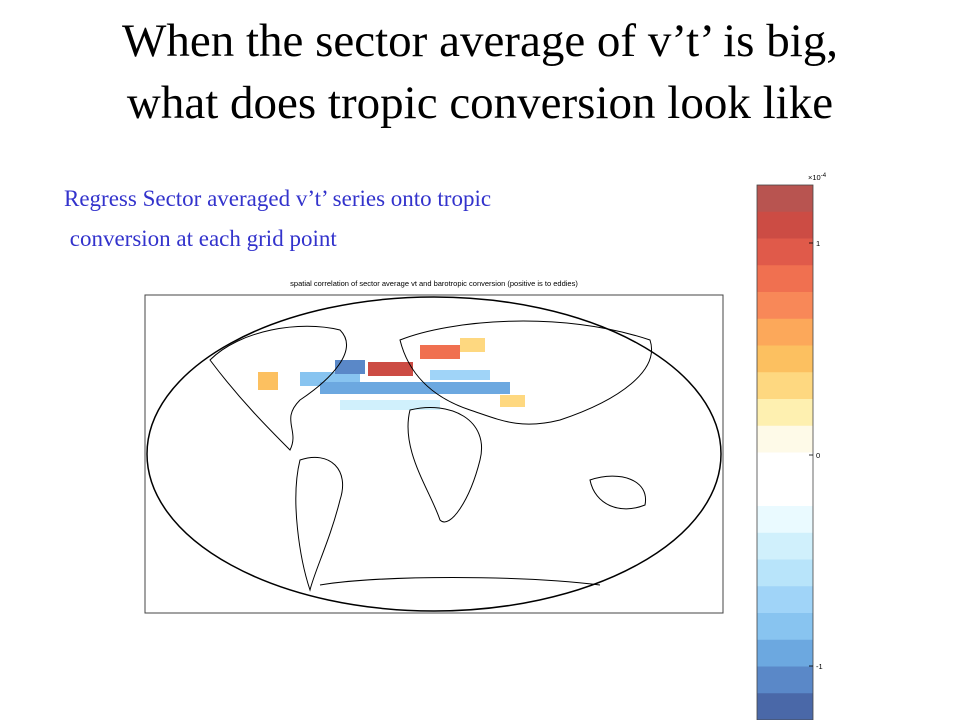  I want to click on colorbar-tick-label: 1, so click(818, 243).